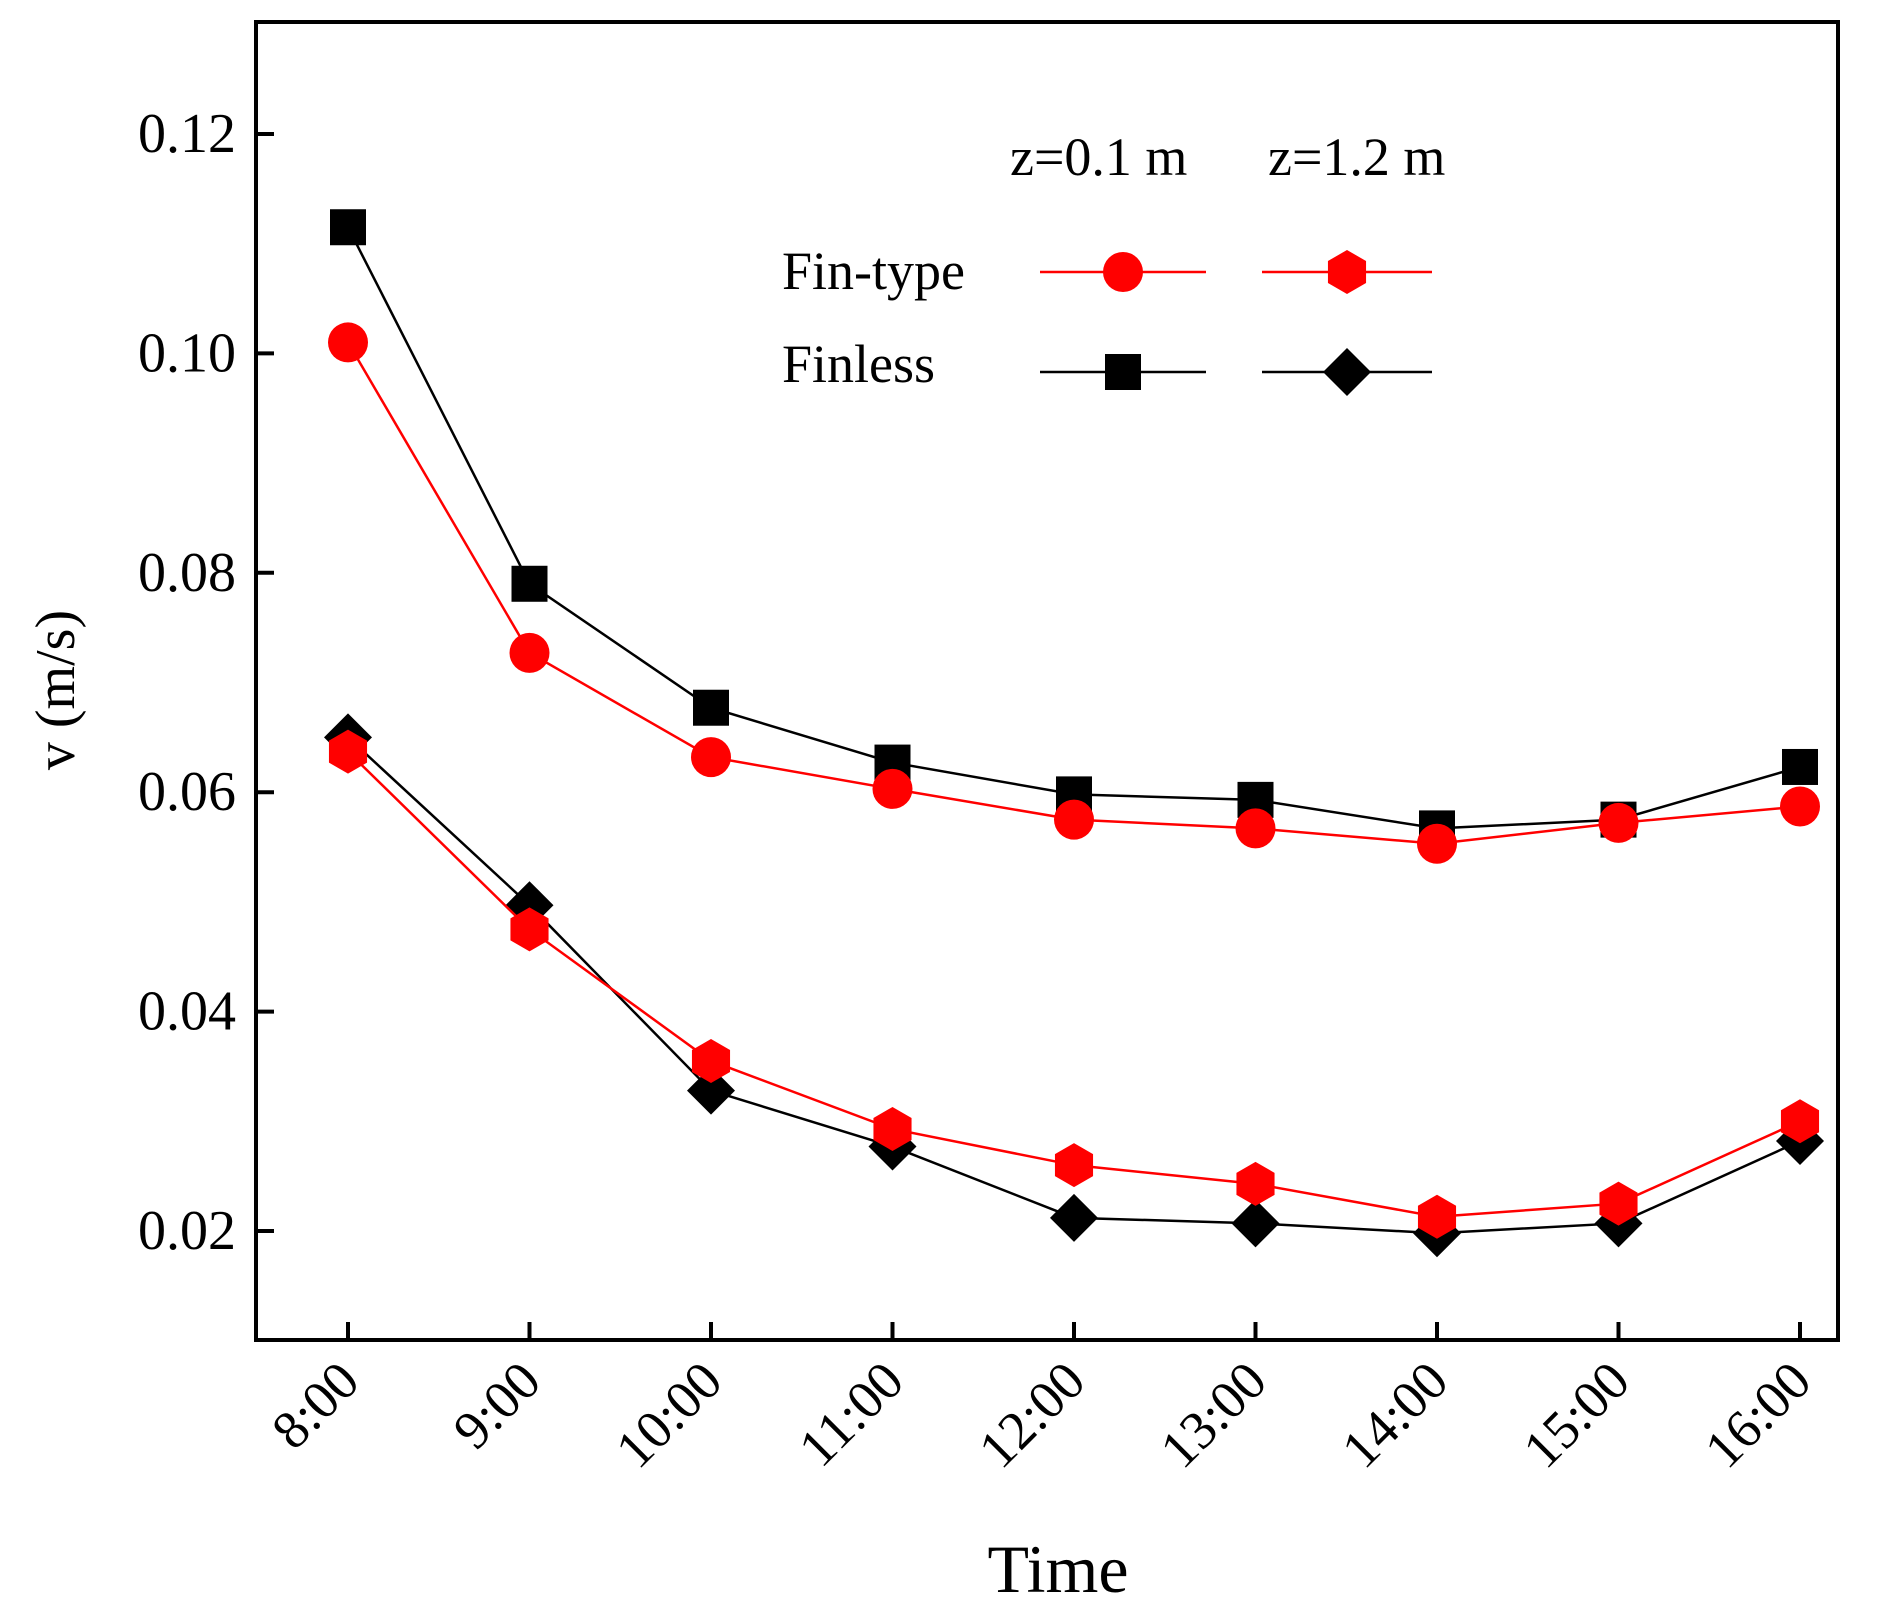  I want to click on legend-marker-fin-type-z-0-1-m, so click(1123, 272).